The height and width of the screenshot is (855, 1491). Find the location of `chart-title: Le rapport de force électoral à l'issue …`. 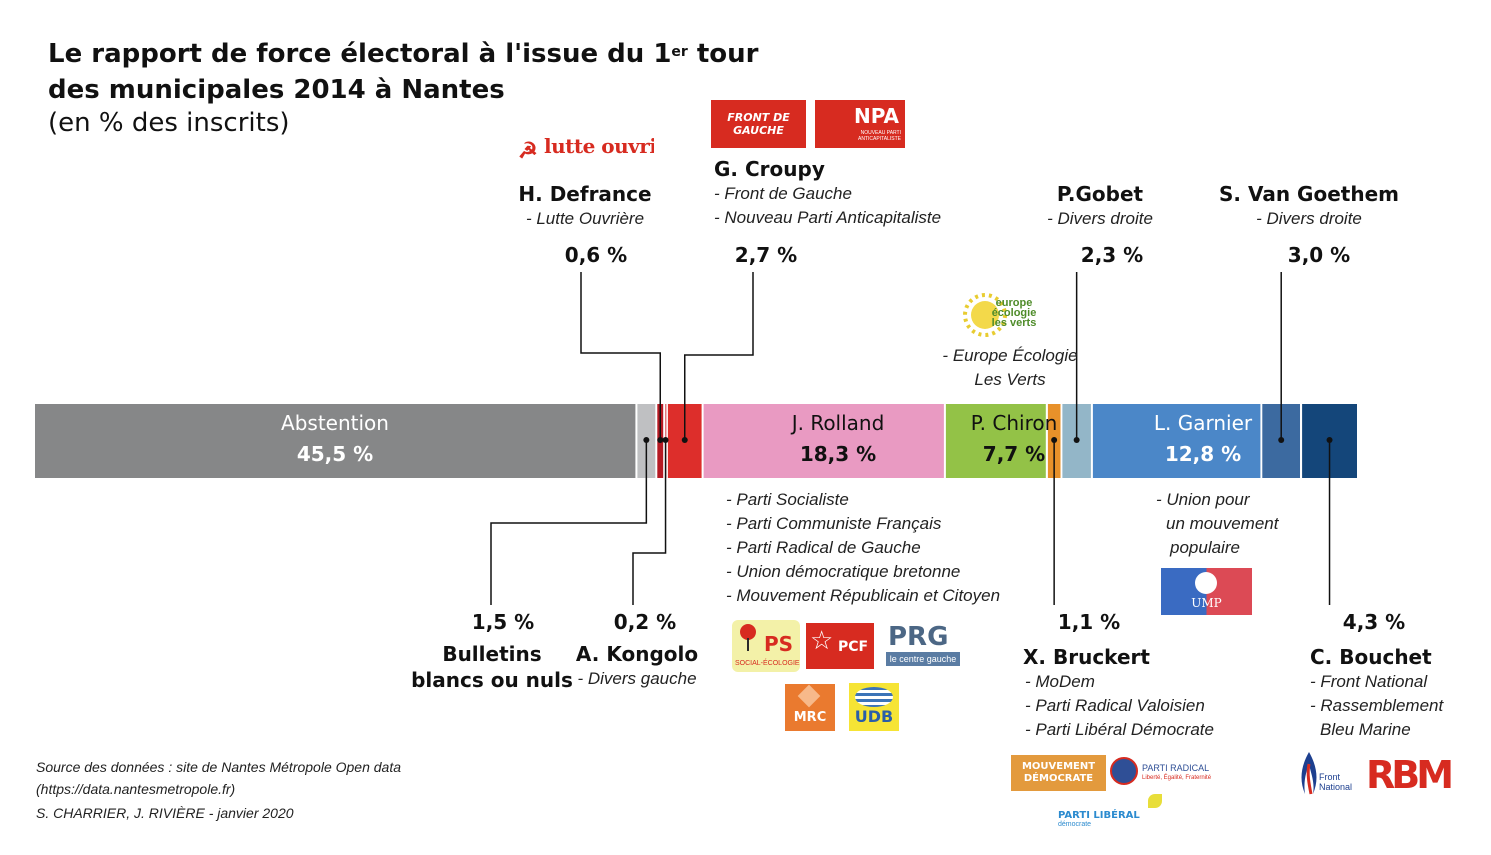

chart-title: Le rapport de force électoral à l'issue … is located at coordinates (403, 72).